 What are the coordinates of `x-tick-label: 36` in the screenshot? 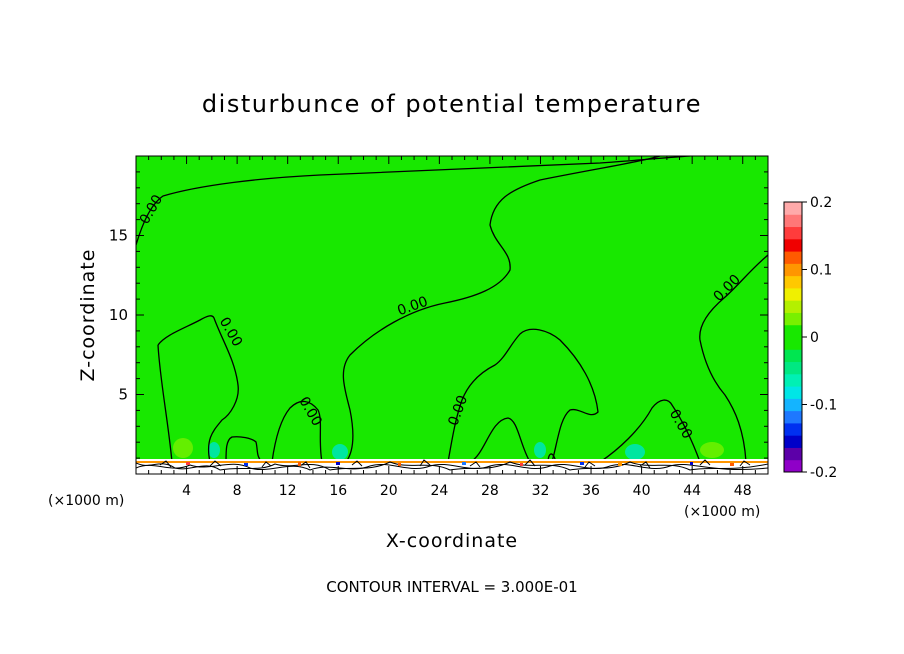 It's located at (591, 491).